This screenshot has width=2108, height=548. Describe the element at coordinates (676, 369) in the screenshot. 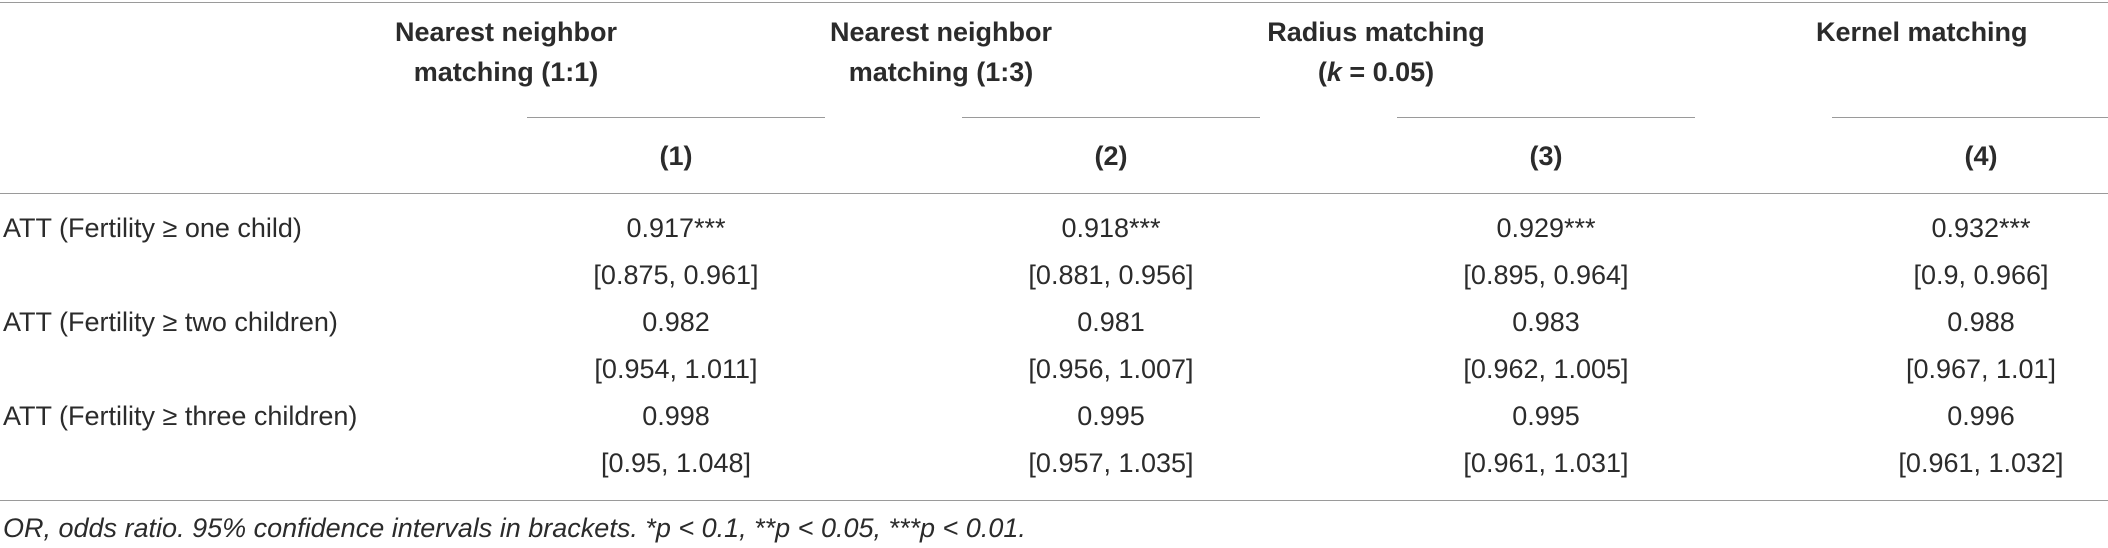

I see `interval-cell: [0.954, 1.011]` at that location.